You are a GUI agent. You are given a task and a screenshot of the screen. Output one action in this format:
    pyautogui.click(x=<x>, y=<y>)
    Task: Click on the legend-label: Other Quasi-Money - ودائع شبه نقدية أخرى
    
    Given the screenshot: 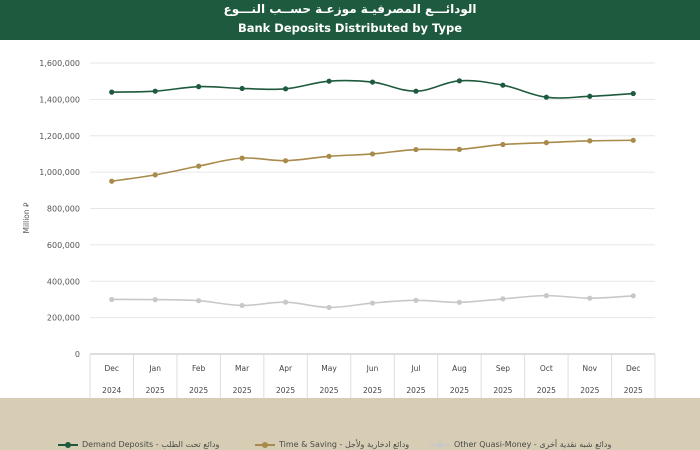 What is the action you would take?
    pyautogui.click(x=533, y=444)
    